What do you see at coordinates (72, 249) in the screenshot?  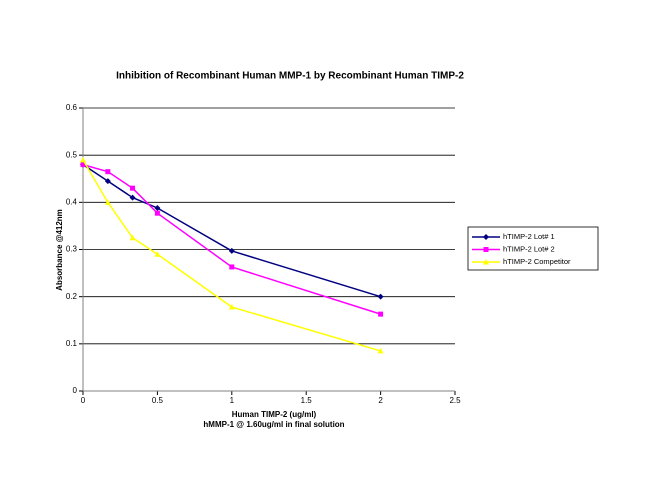 I see `y-tick-label: 0.3` at bounding box center [72, 249].